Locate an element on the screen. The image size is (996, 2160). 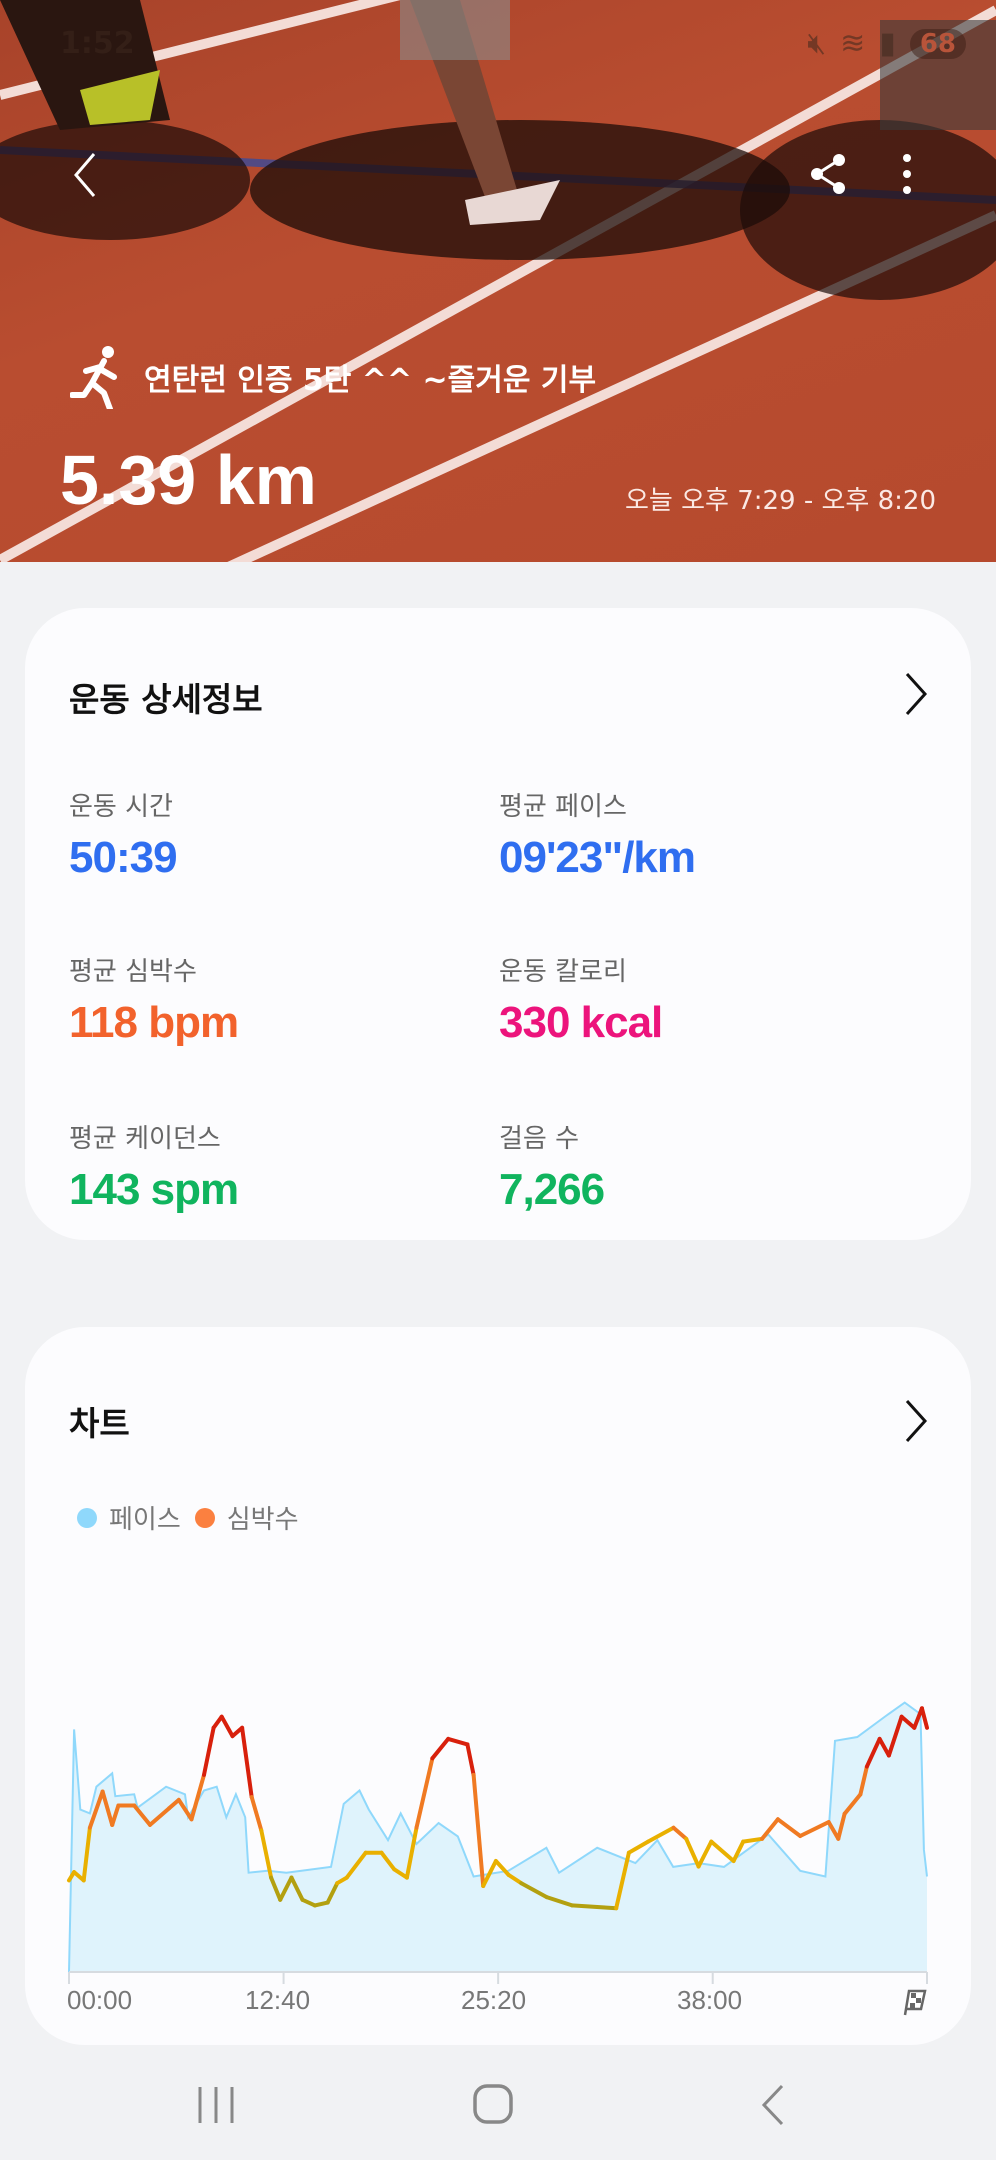
legend-label-heart-rate: 심박수 is located at coordinates (262, 1520).